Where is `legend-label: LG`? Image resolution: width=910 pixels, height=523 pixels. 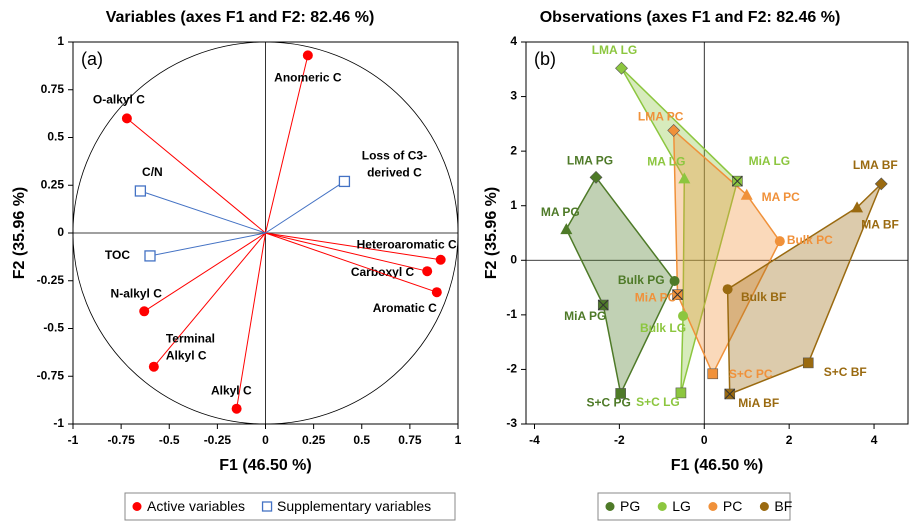 legend-label: LG is located at coordinates (681, 506).